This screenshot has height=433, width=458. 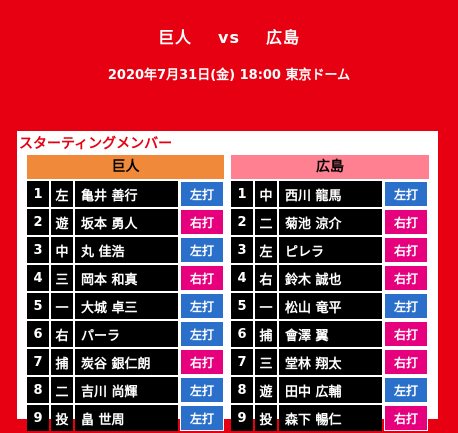 I want to click on player-name: 松山 竜平, so click(x=330, y=306).